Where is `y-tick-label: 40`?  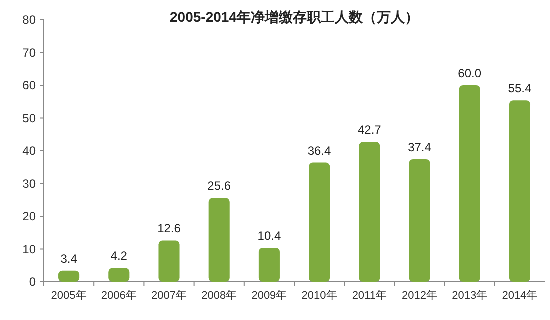
y-tick-label: 40 is located at coordinates (29, 151).